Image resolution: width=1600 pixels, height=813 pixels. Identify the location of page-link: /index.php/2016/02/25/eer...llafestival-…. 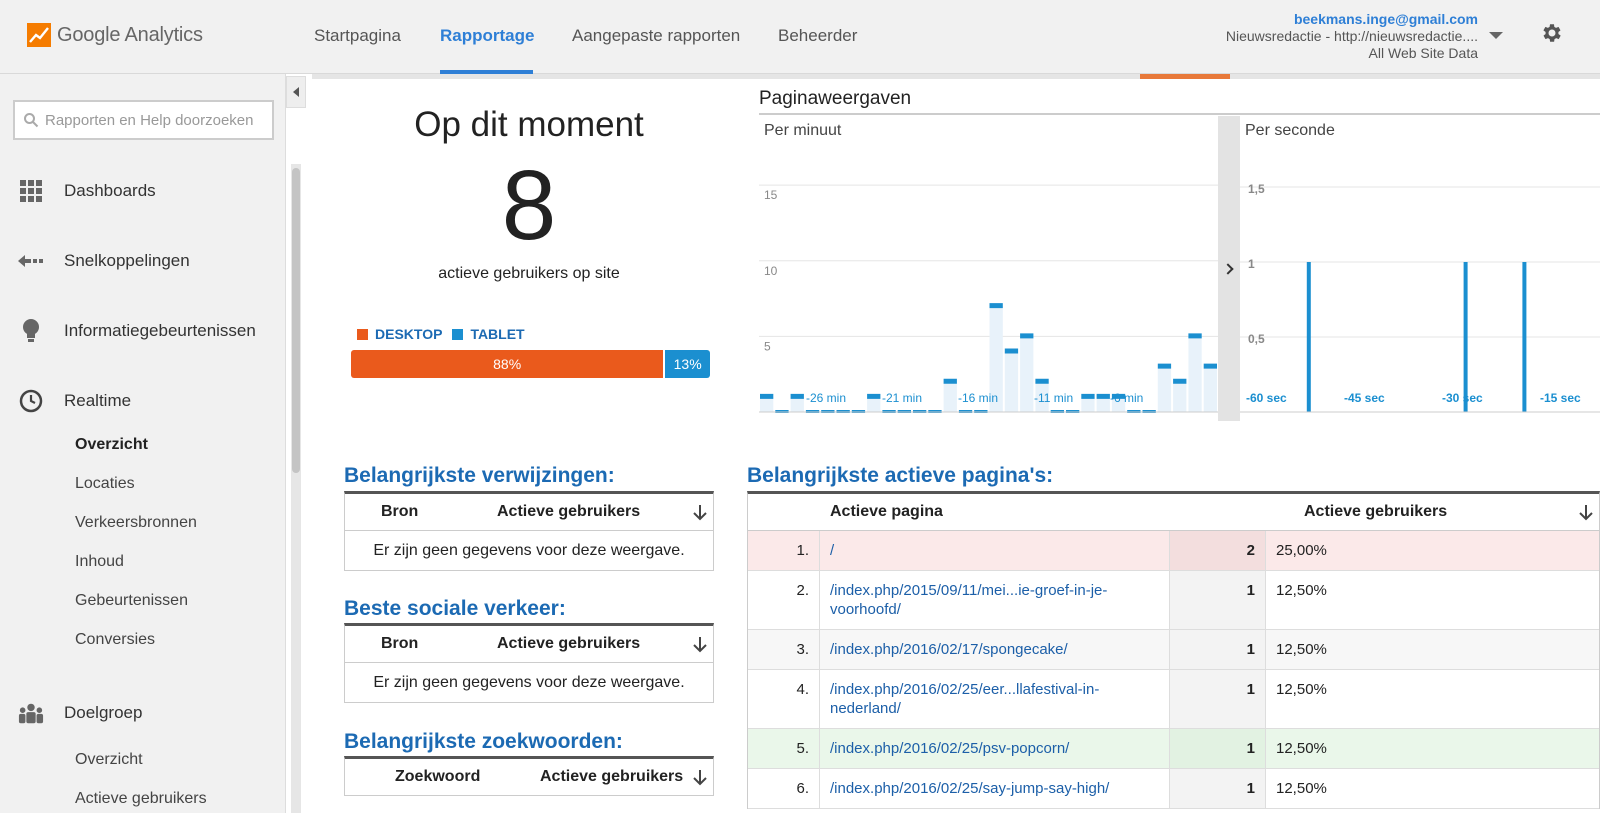
(995, 699).